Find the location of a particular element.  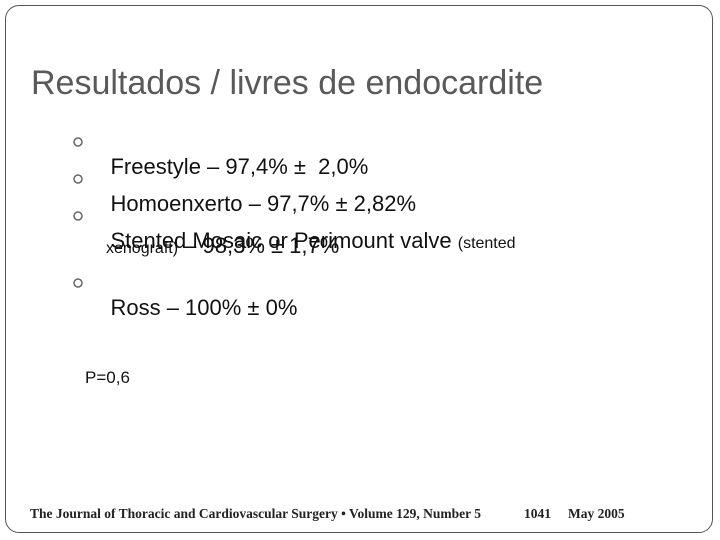

bullet: Ross – 100% ± 0% is located at coordinates (185, 308).